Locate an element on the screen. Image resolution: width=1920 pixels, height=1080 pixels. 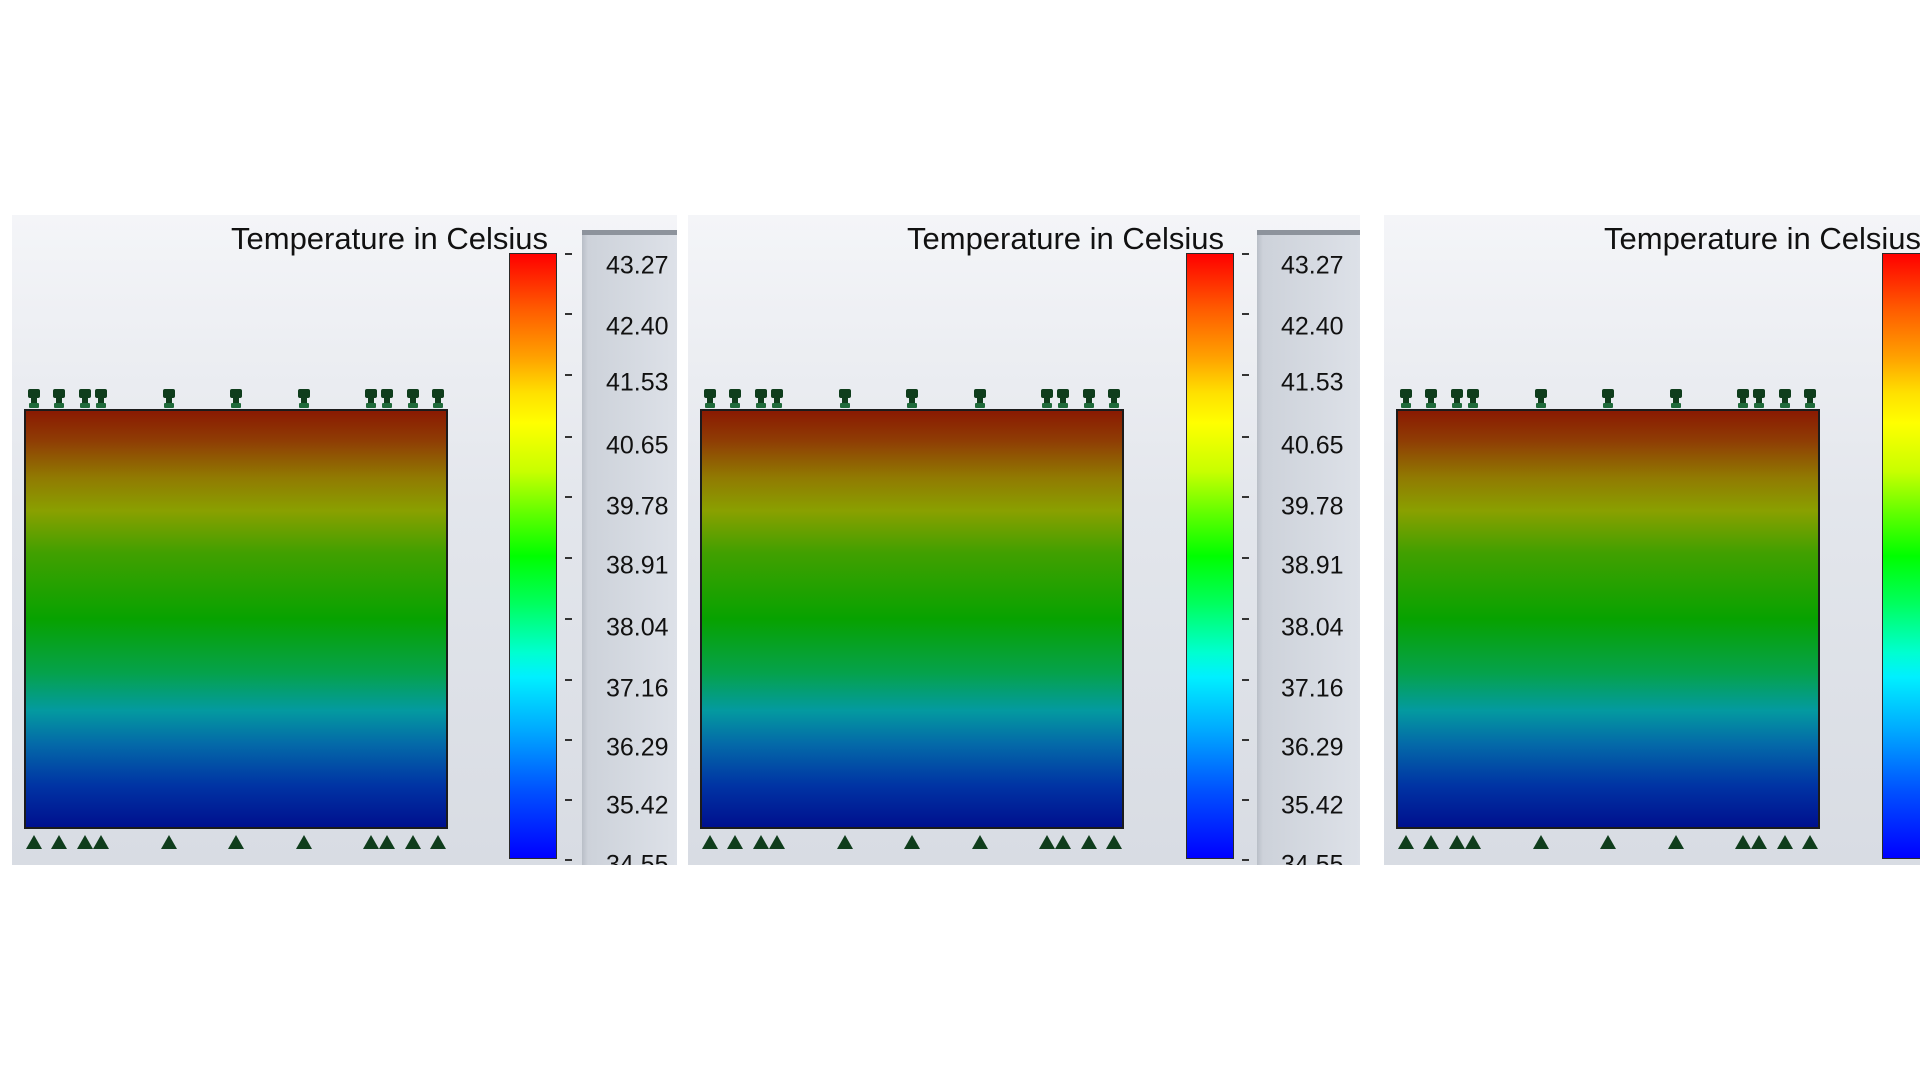
color-scale-bar is located at coordinates (1210, 556).